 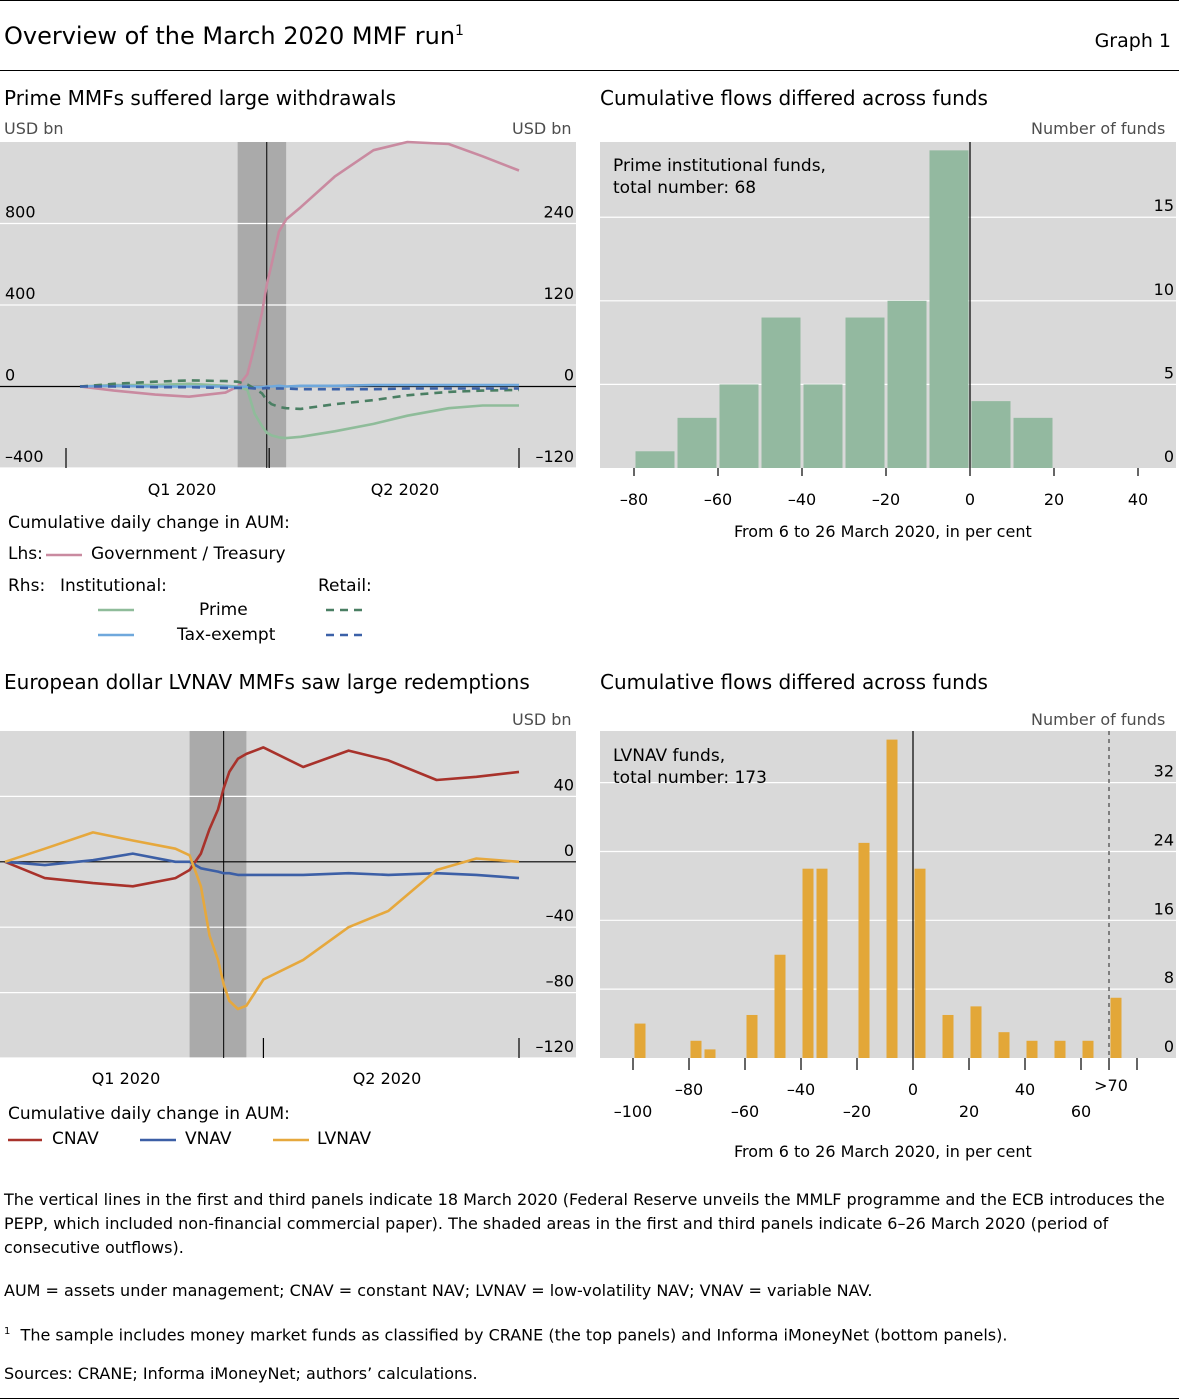 I want to click on panel2-ytick-label: 0, so click(x=1169, y=456).